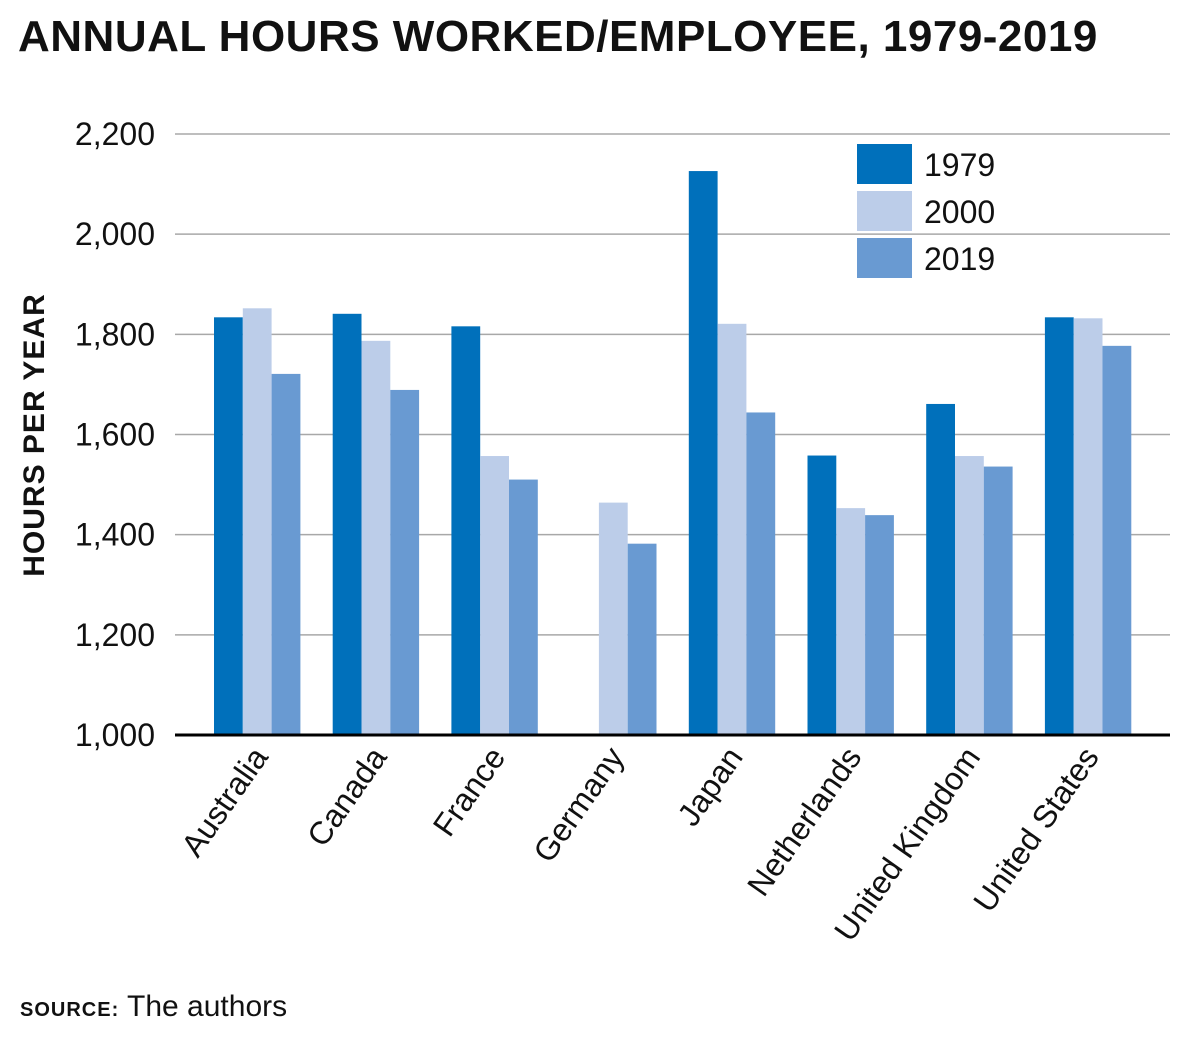  What do you see at coordinates (115, 234) in the screenshot?
I see `y-tick-label: 2,000` at bounding box center [115, 234].